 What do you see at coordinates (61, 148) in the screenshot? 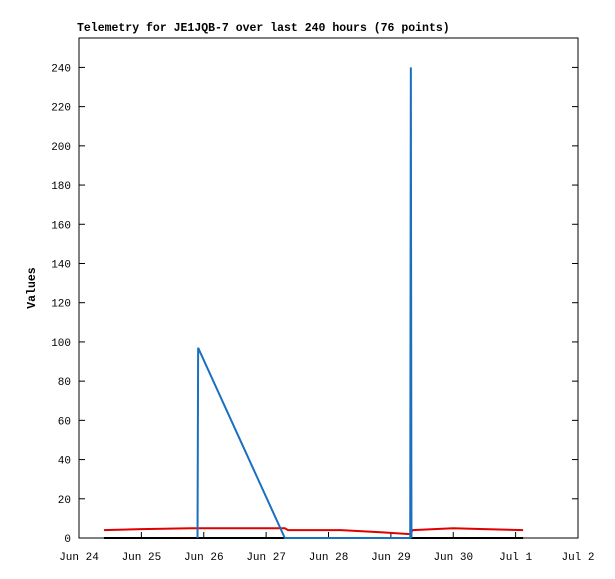
I see `y-tick-label: 200` at bounding box center [61, 148].